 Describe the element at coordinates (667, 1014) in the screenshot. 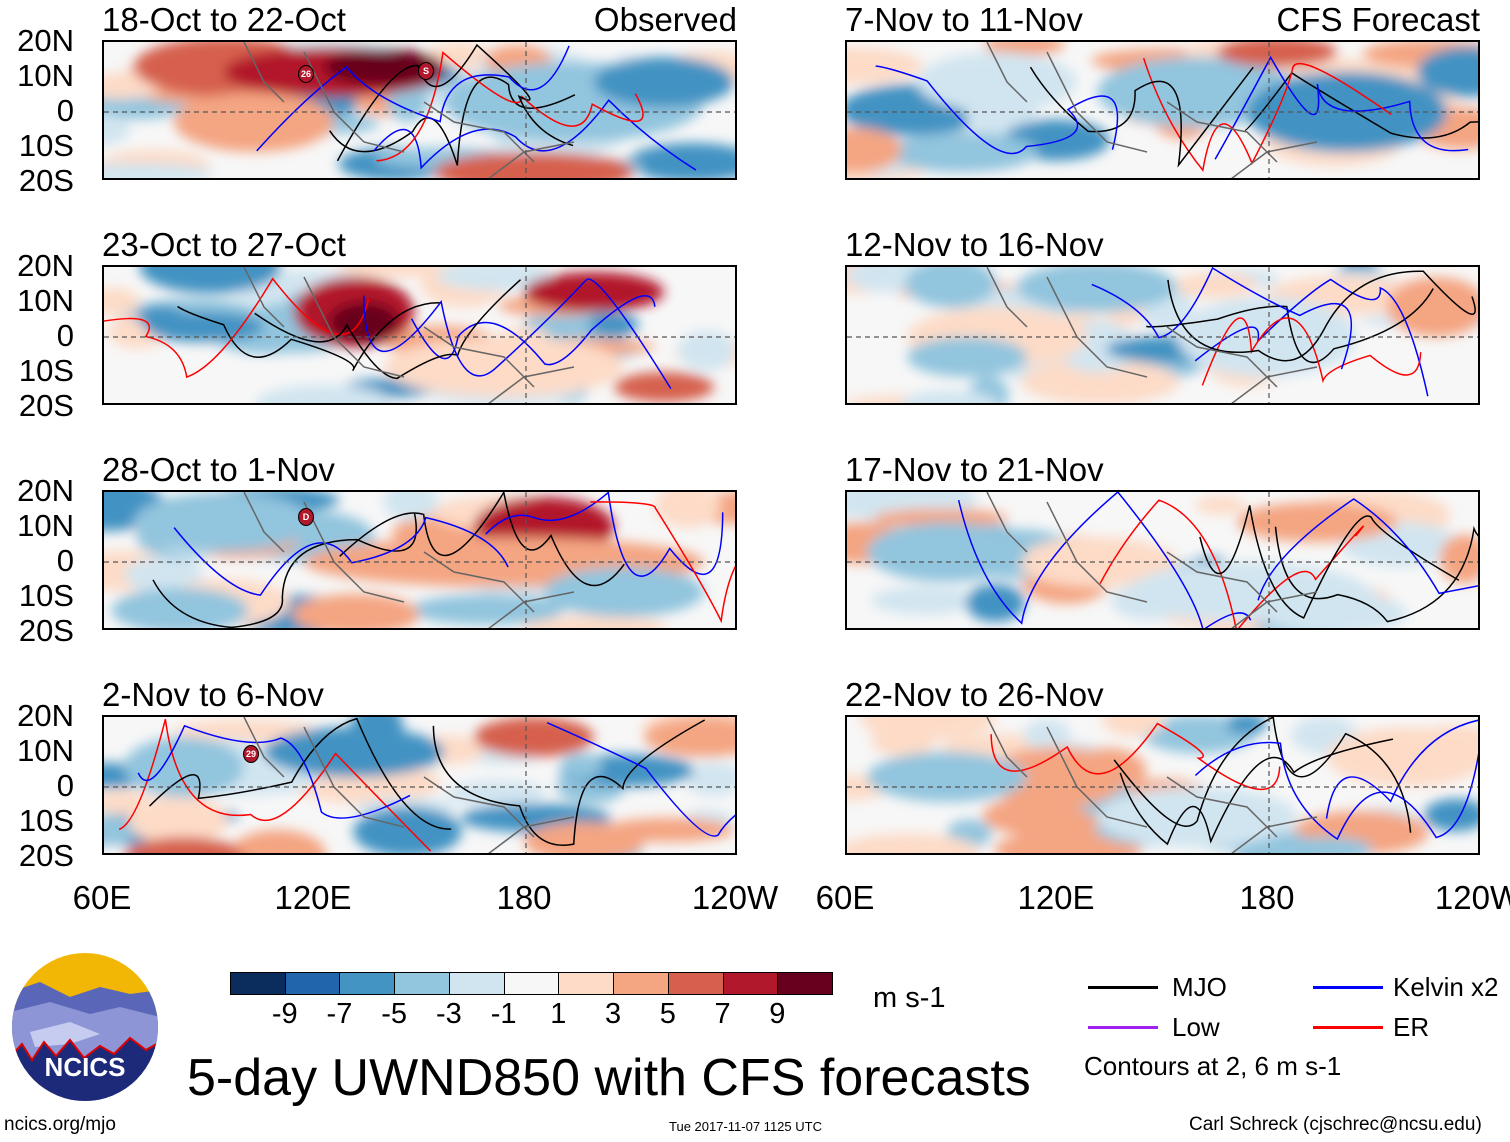

I see `colorbar-tick-label: 5` at that location.